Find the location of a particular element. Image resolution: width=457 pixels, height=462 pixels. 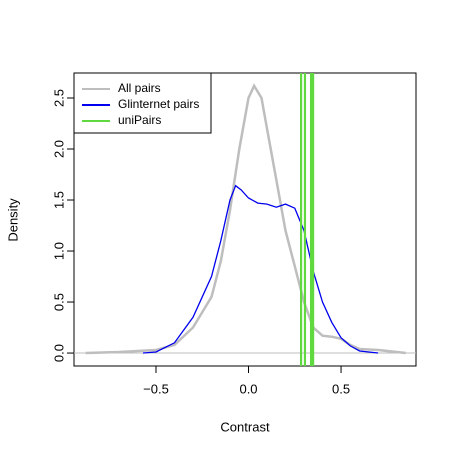

x-axis-label: Contrast is located at coordinates (245, 426).